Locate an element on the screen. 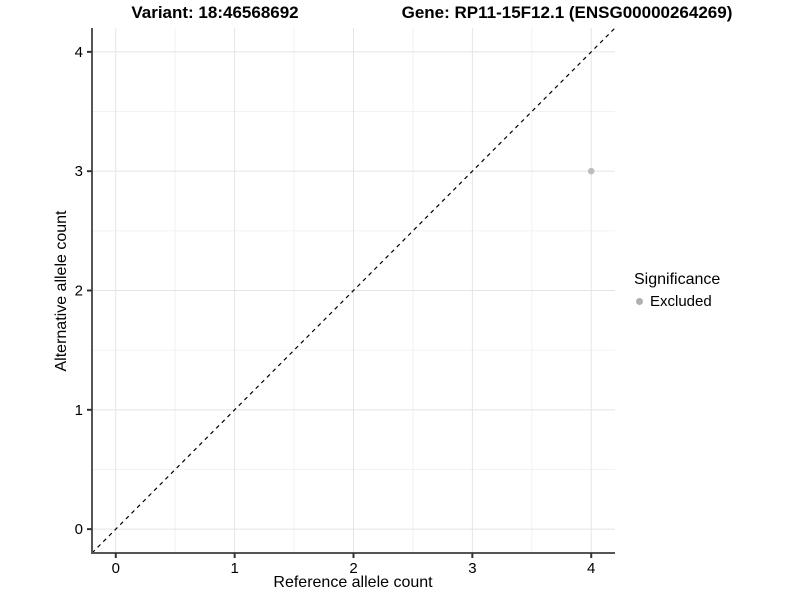 The width and height of the screenshot is (800, 600). legend-point-icon is located at coordinates (639, 301).